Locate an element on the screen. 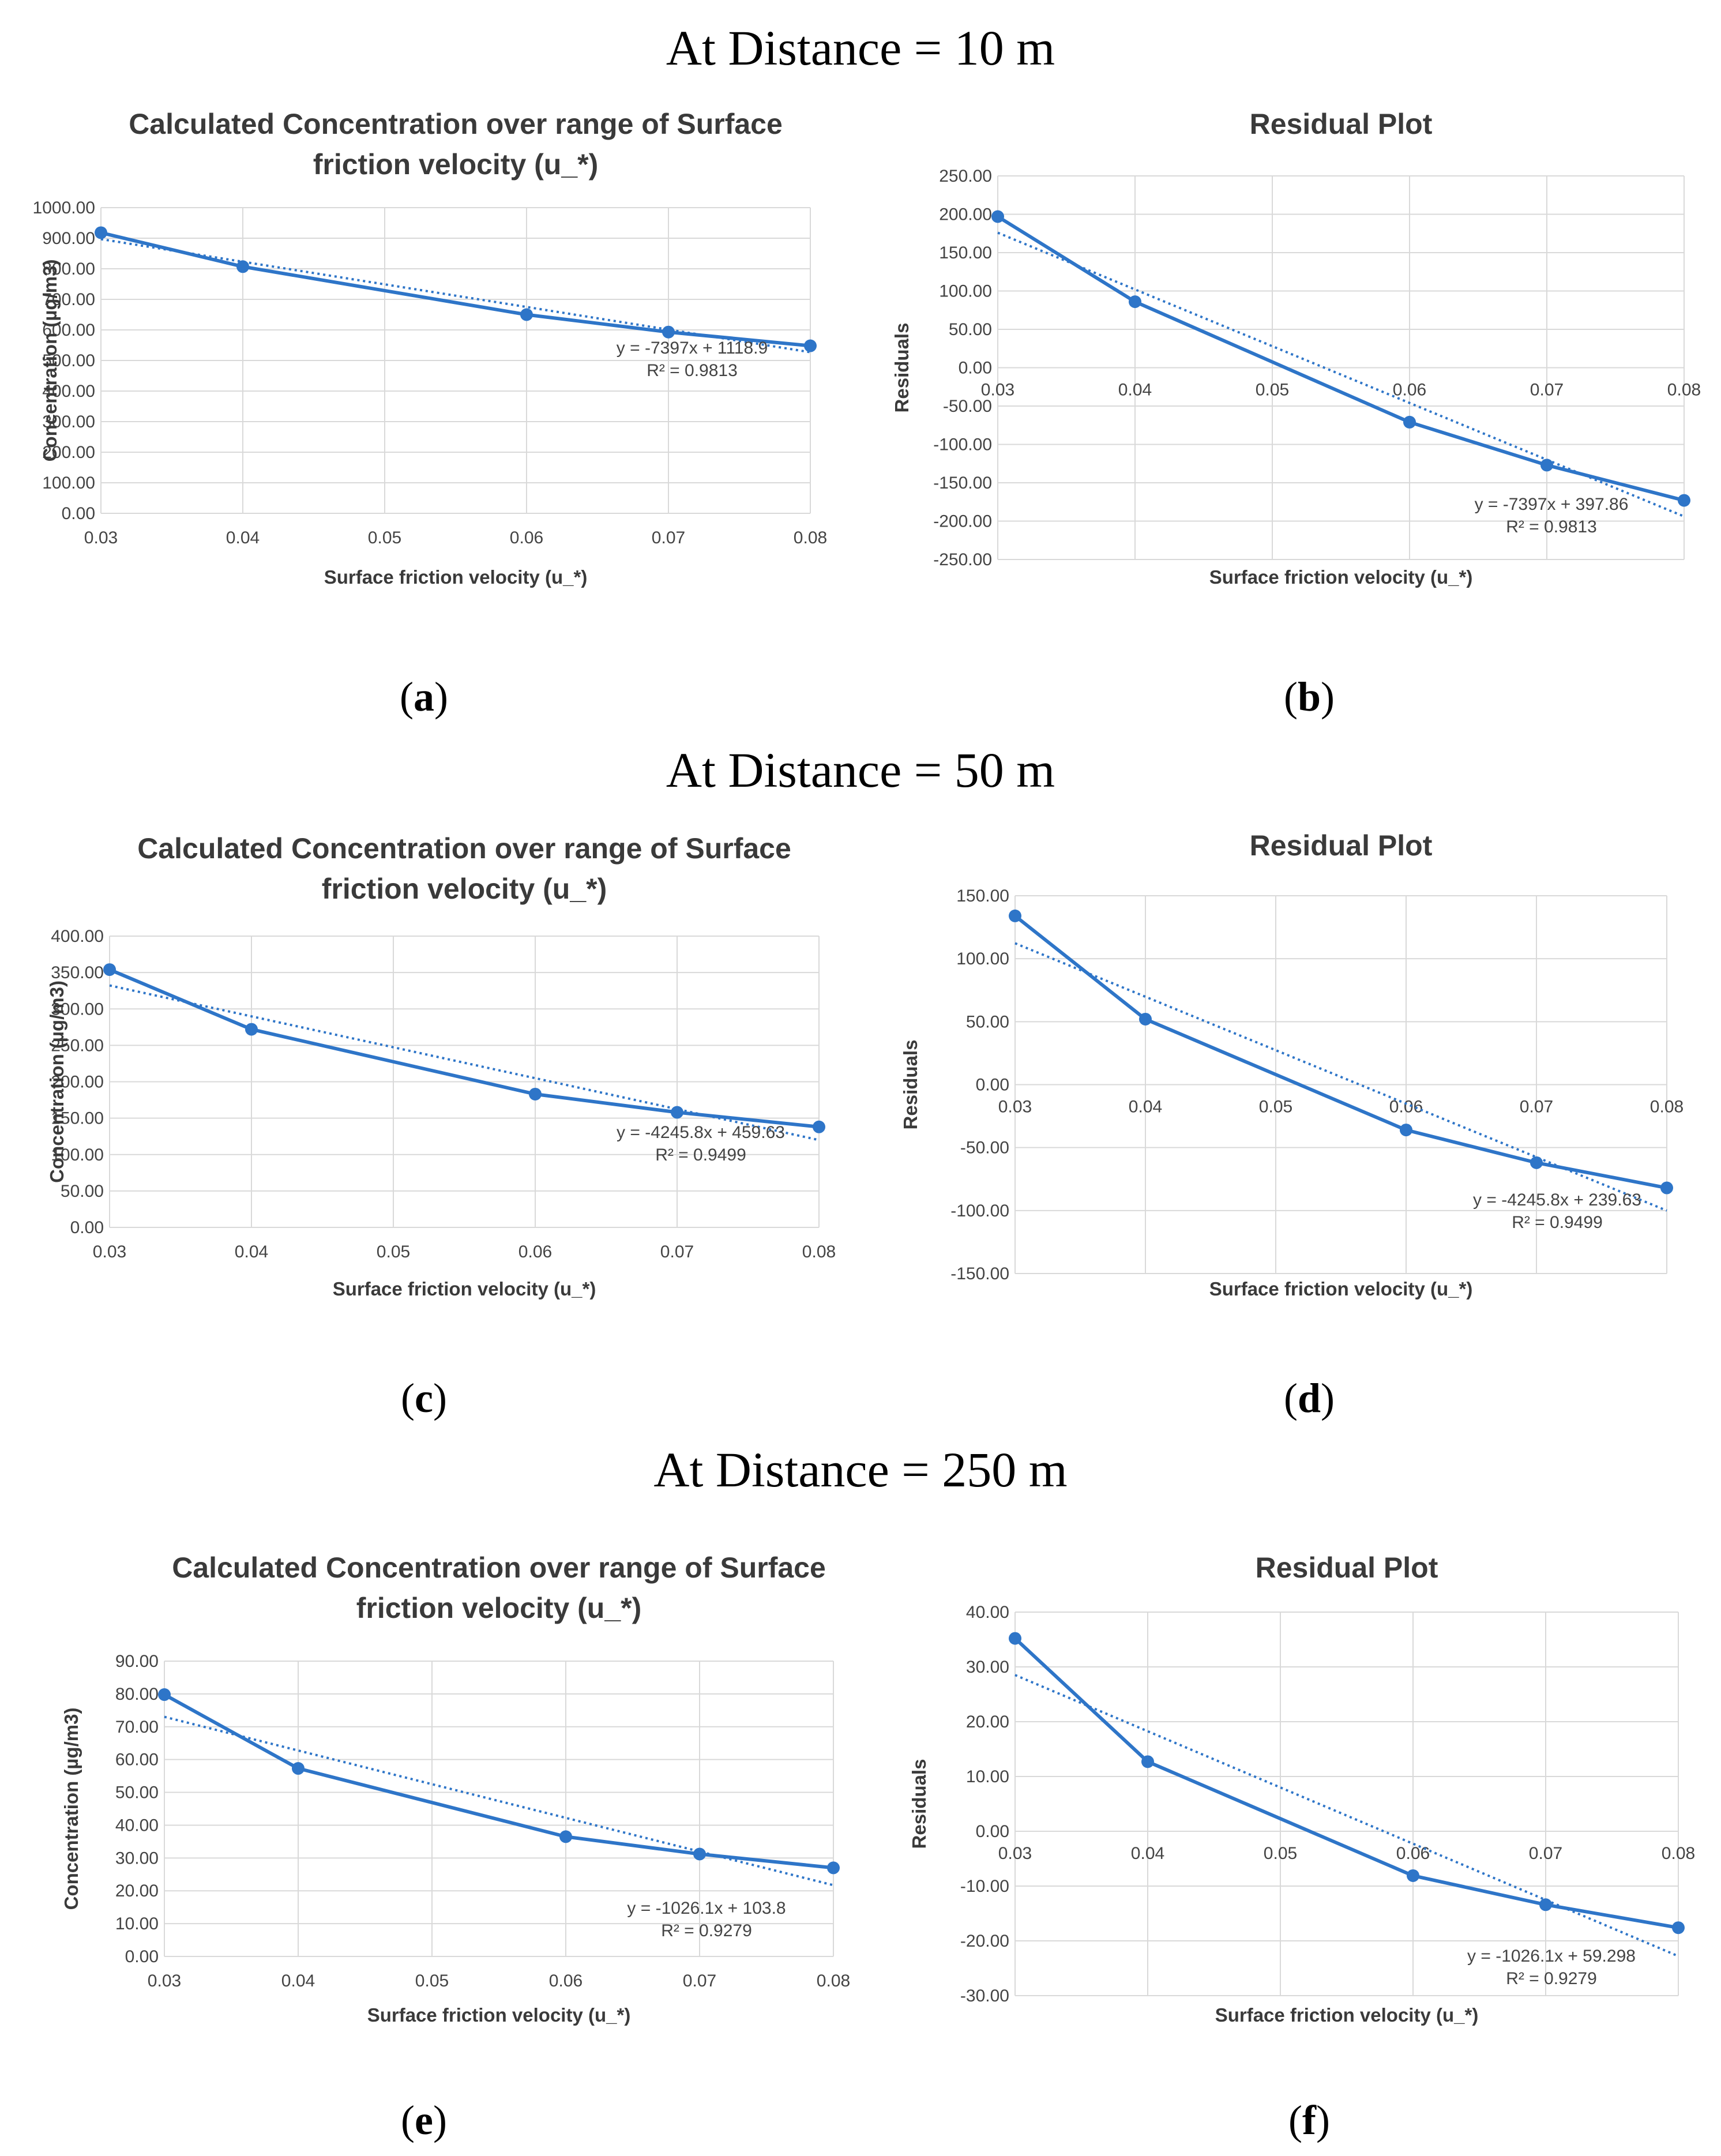 The width and height of the screenshot is (1721, 2156). section-heading-10m: At Distance = 10 m is located at coordinates (860, 48).